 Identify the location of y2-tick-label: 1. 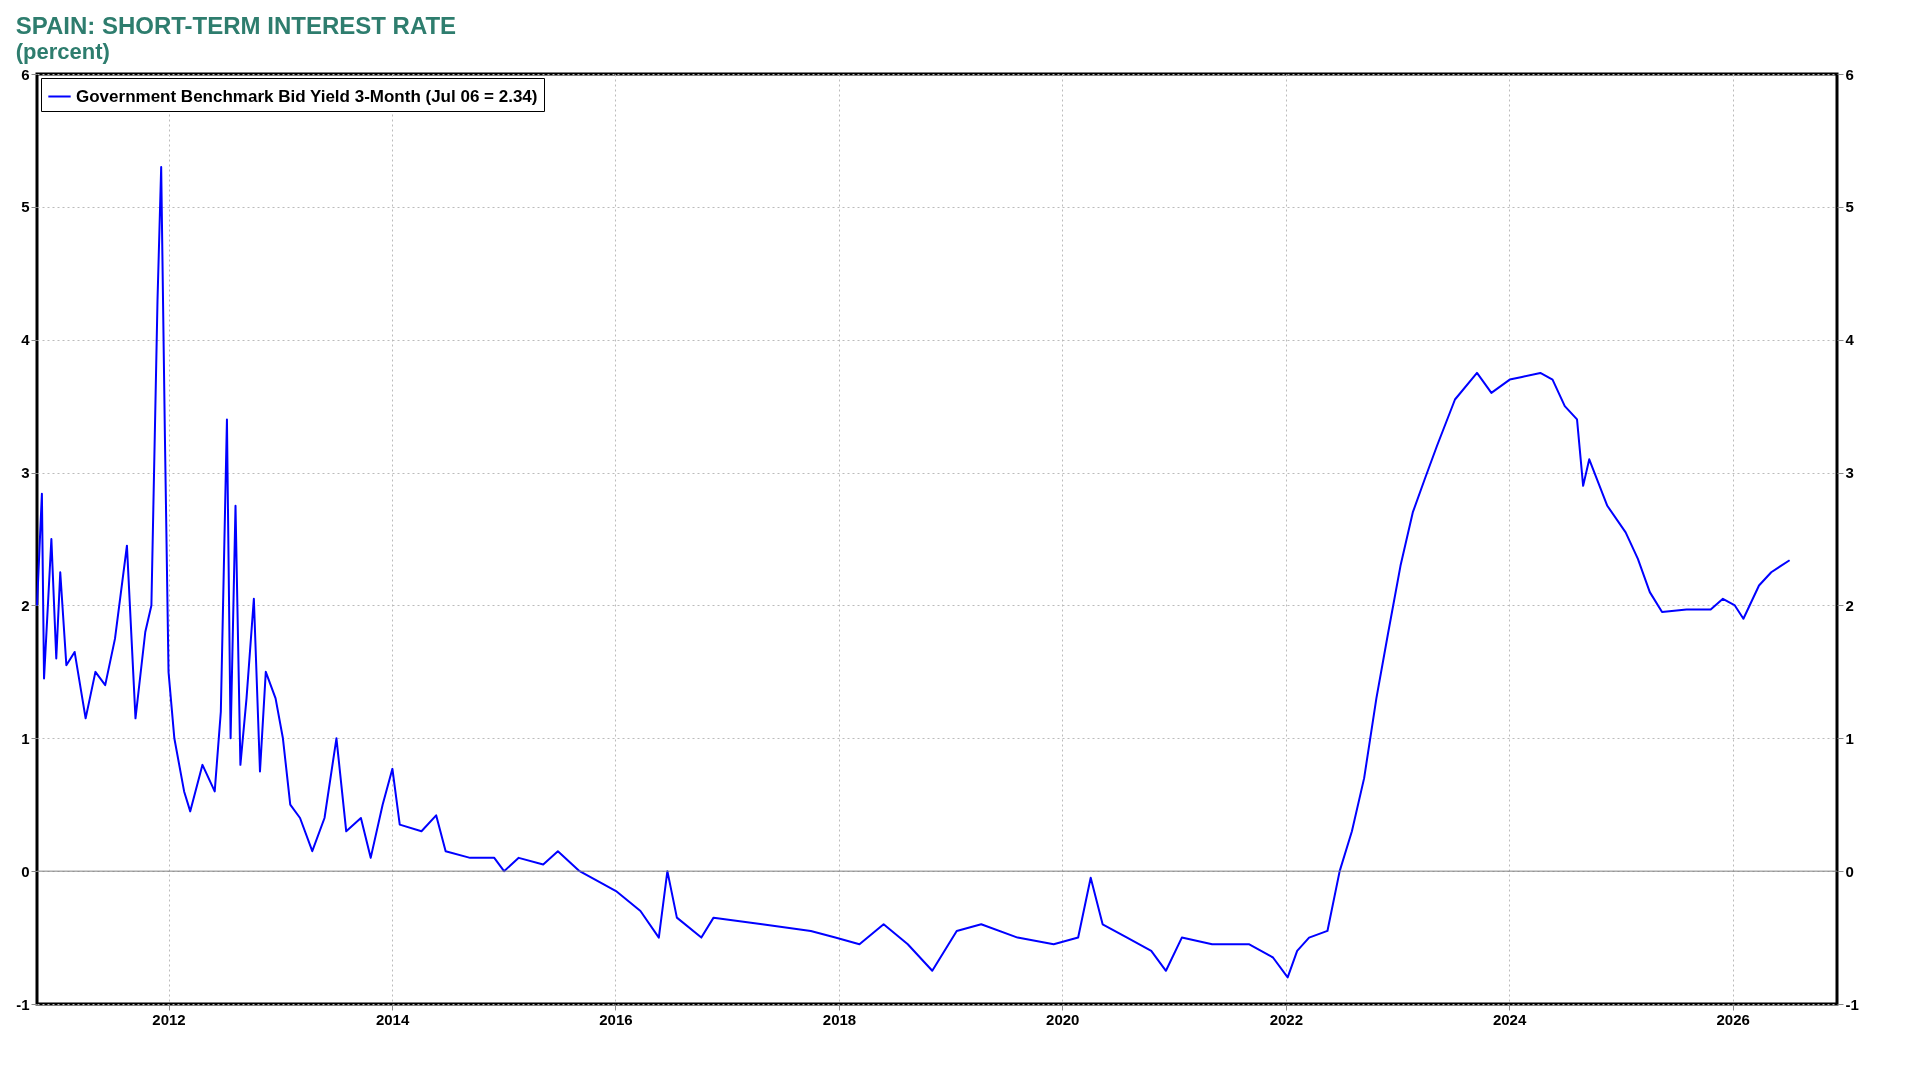
(1849, 738).